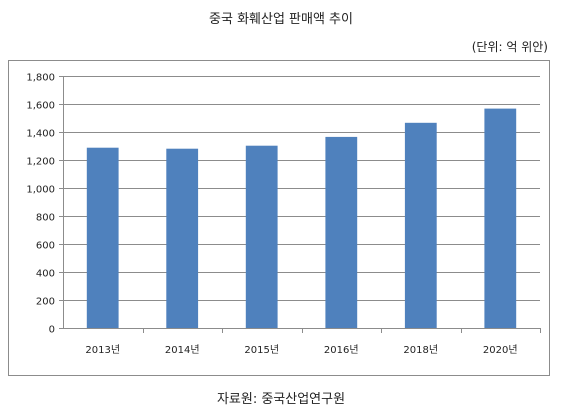  What do you see at coordinates (40, 78) in the screenshot?
I see `y-tick-label: 1,800` at bounding box center [40, 78].